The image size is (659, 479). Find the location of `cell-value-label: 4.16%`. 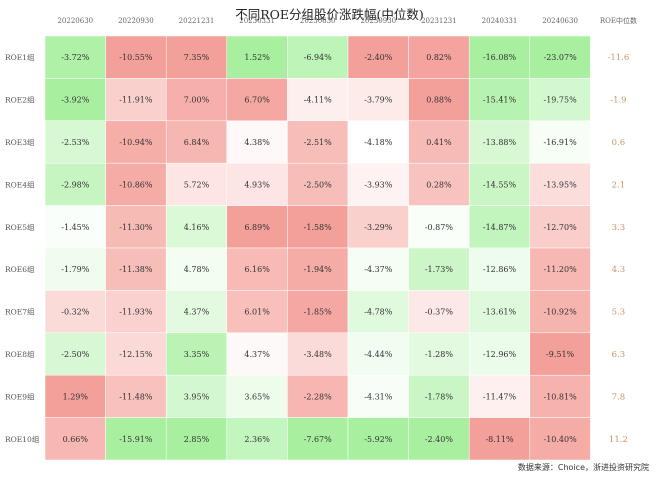

cell-value-label: 4.16% is located at coordinates (197, 227).